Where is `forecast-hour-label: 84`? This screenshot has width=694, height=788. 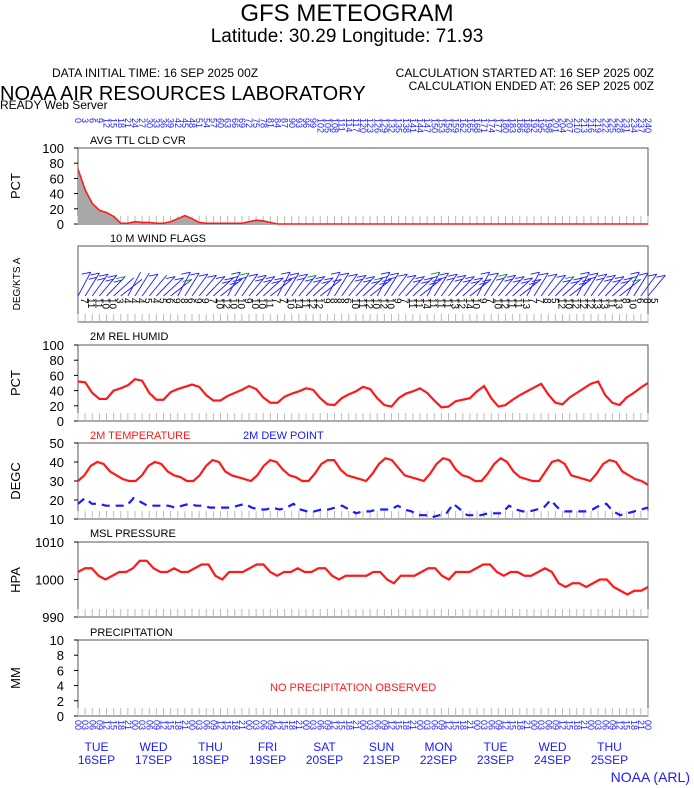 forecast-hour-label: 84 is located at coordinates (278, 123).